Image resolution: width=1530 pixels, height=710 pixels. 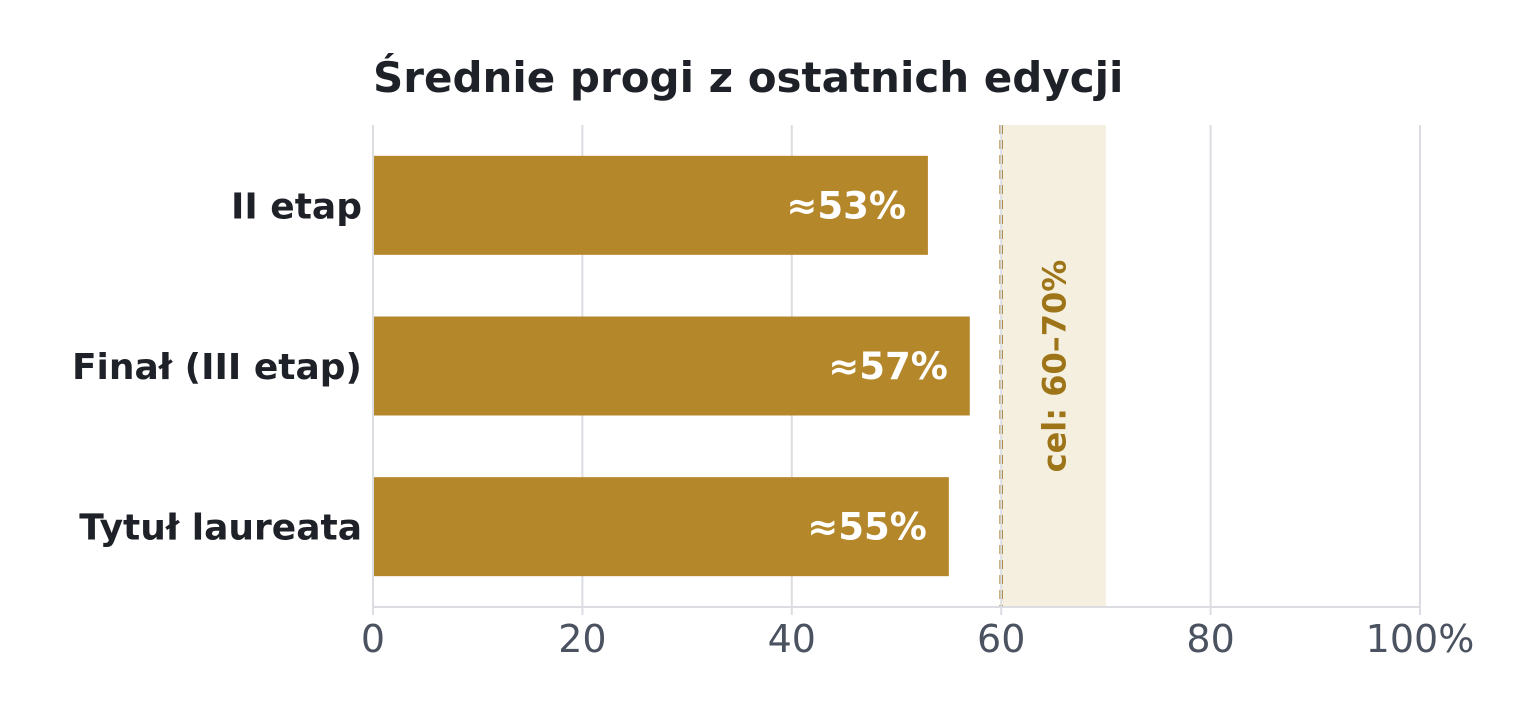 What do you see at coordinates (1210, 639) in the screenshot?
I see `x-tick-label: 80` at bounding box center [1210, 639].